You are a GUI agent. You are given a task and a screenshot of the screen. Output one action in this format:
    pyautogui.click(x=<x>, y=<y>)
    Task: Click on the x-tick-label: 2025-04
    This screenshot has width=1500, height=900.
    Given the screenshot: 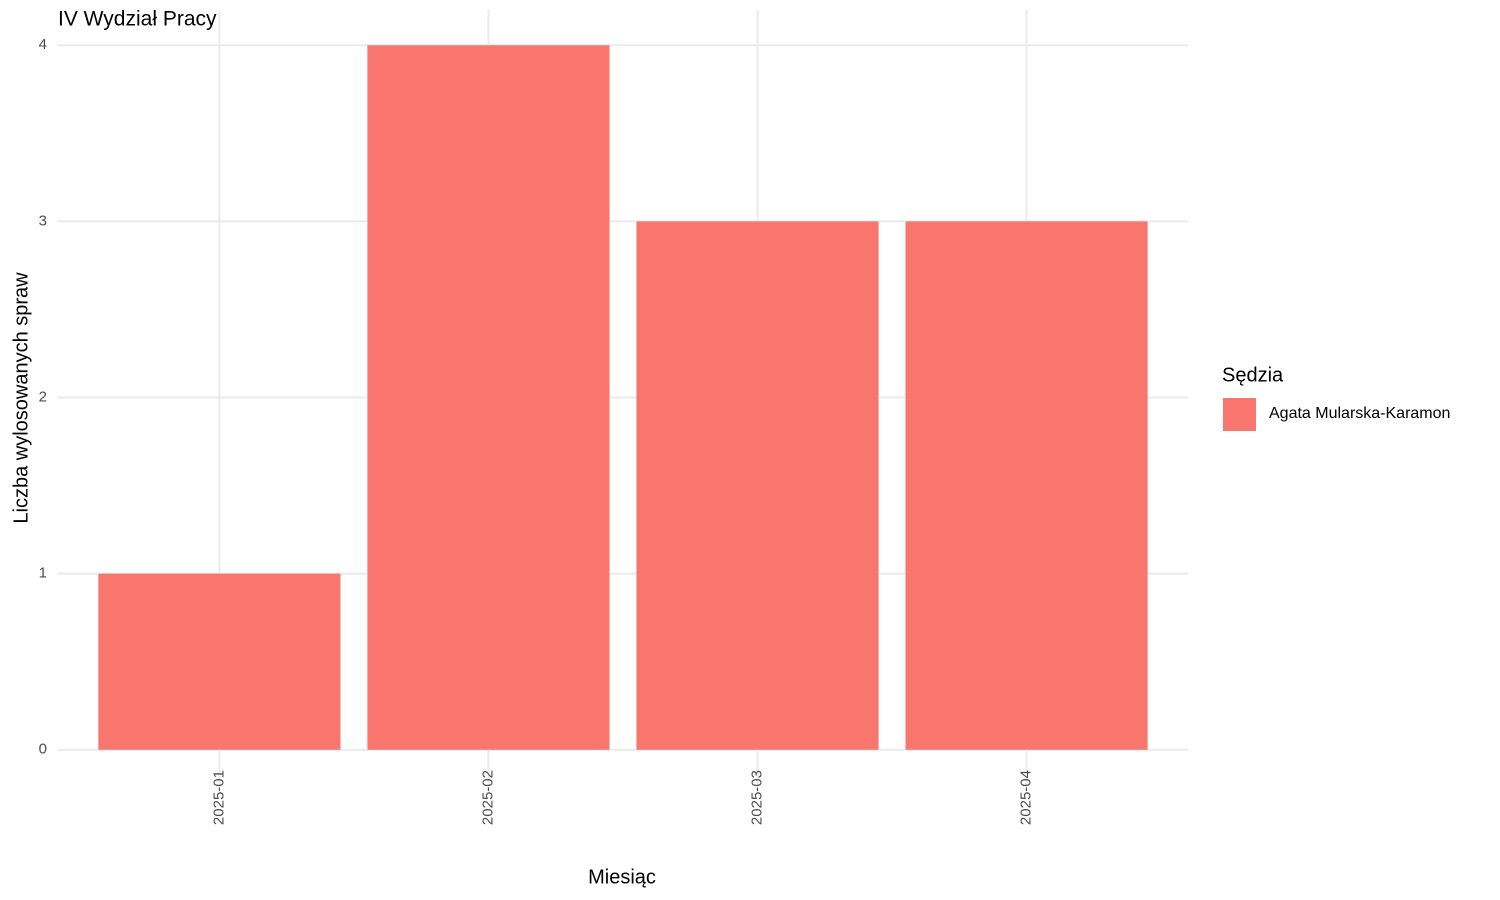 What is the action you would take?
    pyautogui.click(x=1026, y=797)
    